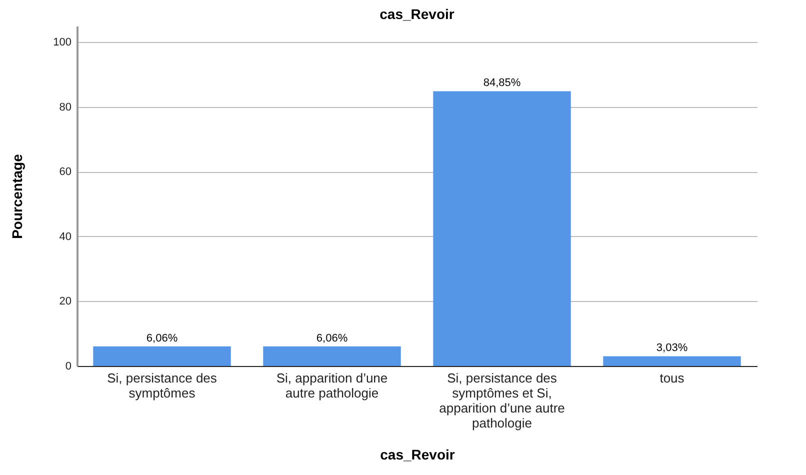 Image resolution: width=806 pixels, height=475 pixels. Describe the element at coordinates (17, 196) in the screenshot. I see `y-axis-title: Pourcentage` at that location.